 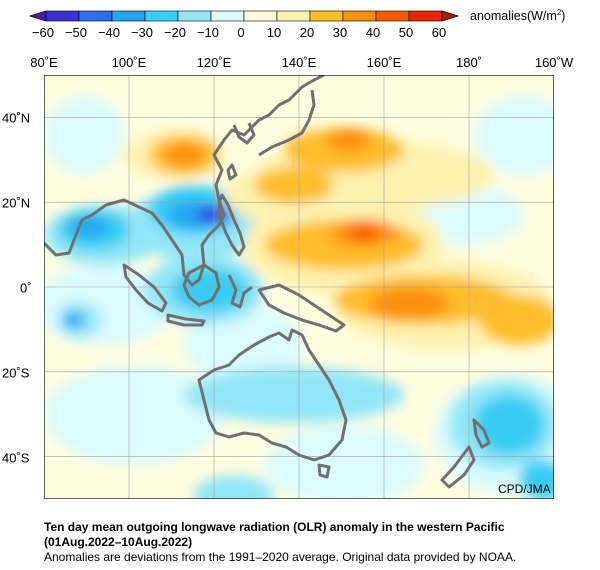 I want to click on colorbar-max-arrow, so click(x=450, y=16).